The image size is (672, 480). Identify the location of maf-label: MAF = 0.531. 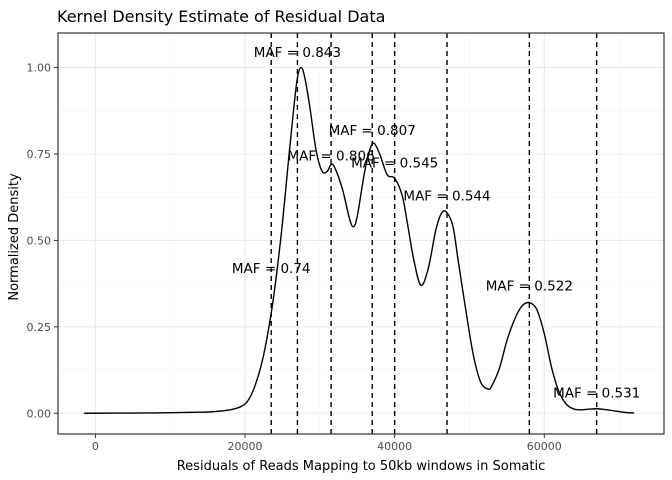
(596, 394).